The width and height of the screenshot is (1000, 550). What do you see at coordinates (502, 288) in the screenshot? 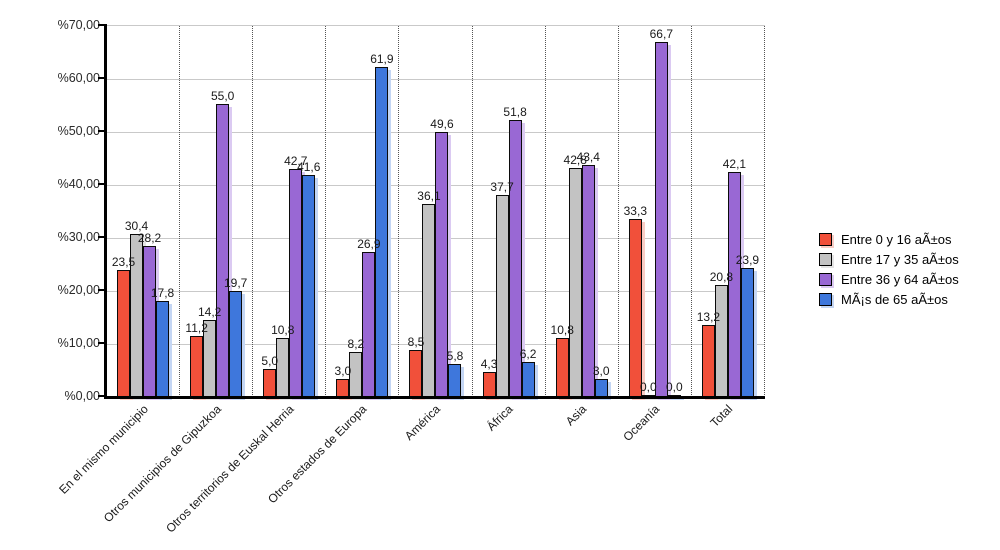
I see `bar: 37,7` at bounding box center [502, 288].